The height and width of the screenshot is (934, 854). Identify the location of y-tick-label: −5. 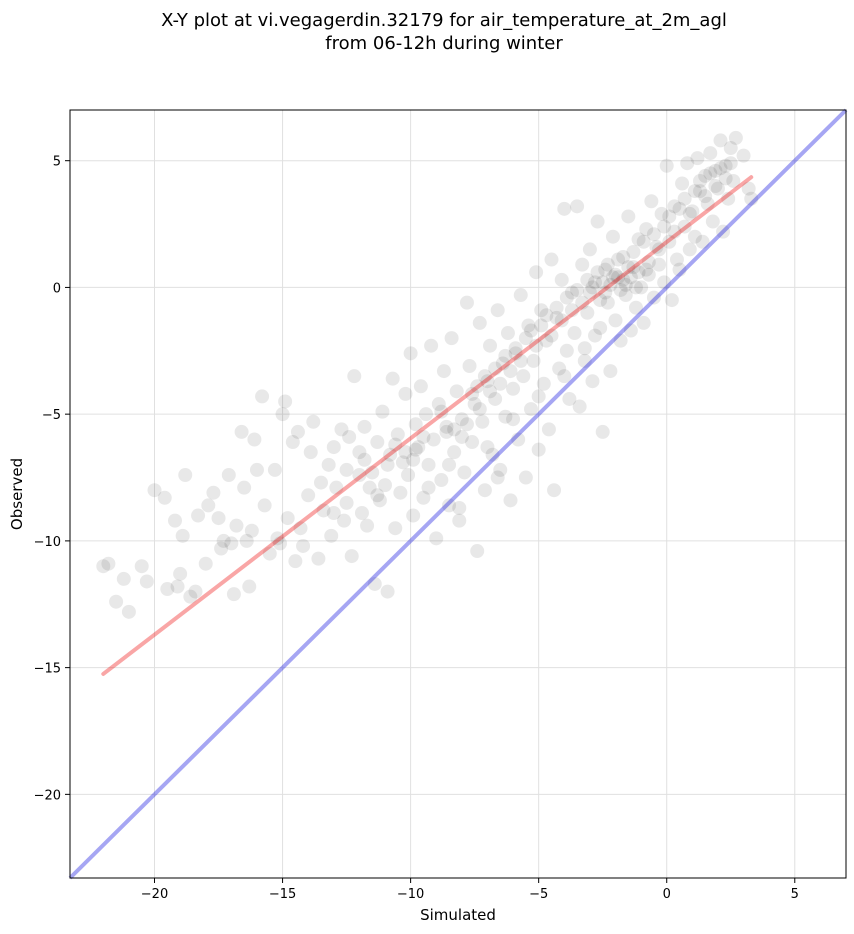
(51, 415).